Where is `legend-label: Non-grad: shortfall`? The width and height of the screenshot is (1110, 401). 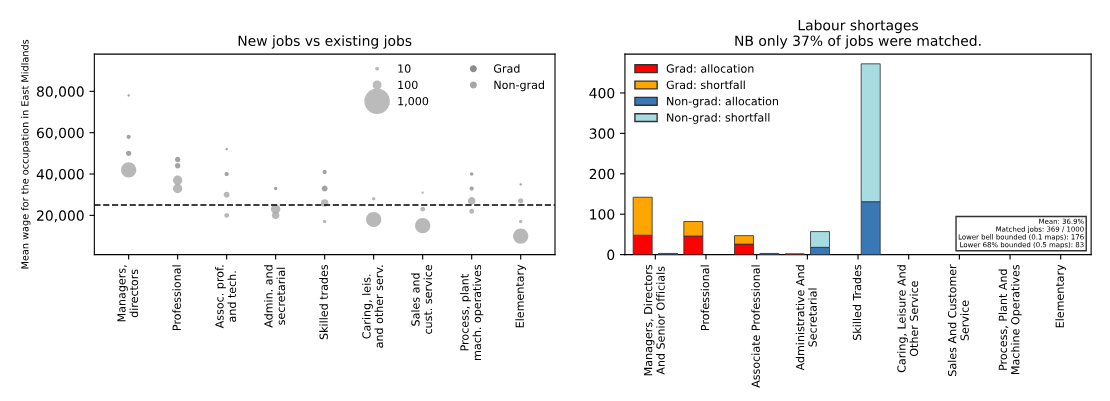
legend-label: Non-grad: shortfall is located at coordinates (718, 118).